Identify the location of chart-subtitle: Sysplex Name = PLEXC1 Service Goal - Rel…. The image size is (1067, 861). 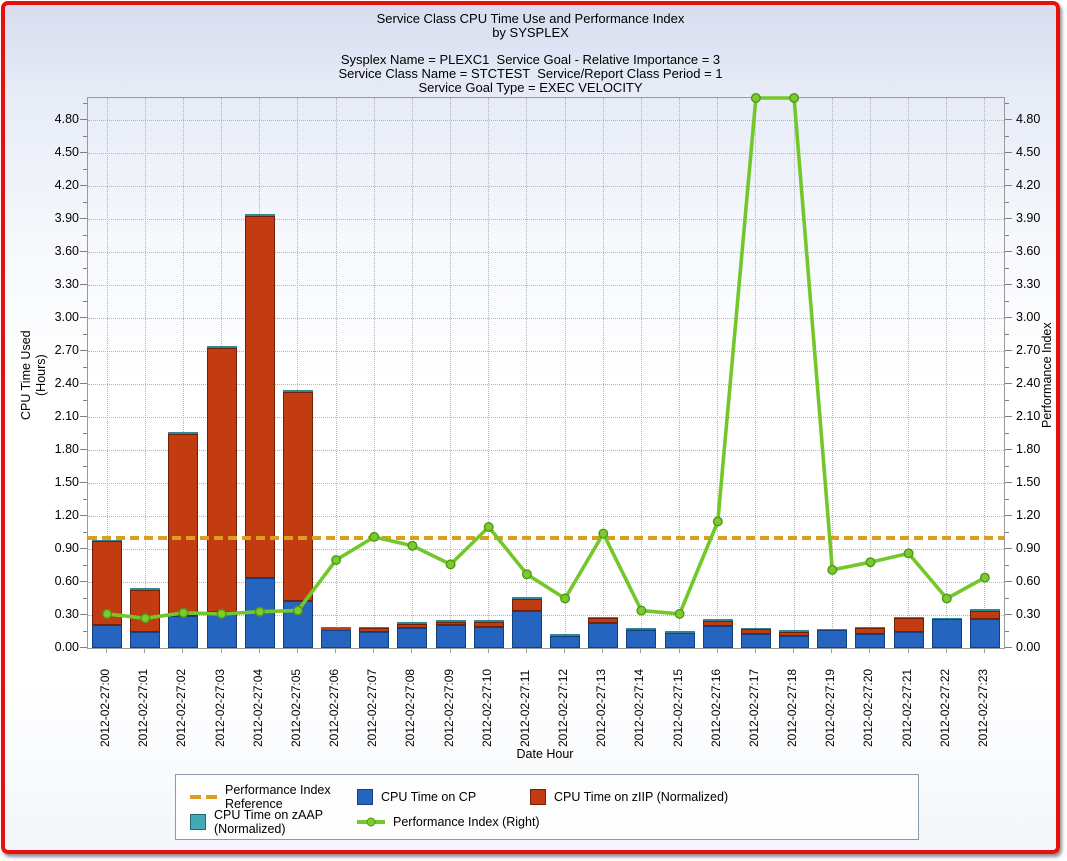
(530, 74).